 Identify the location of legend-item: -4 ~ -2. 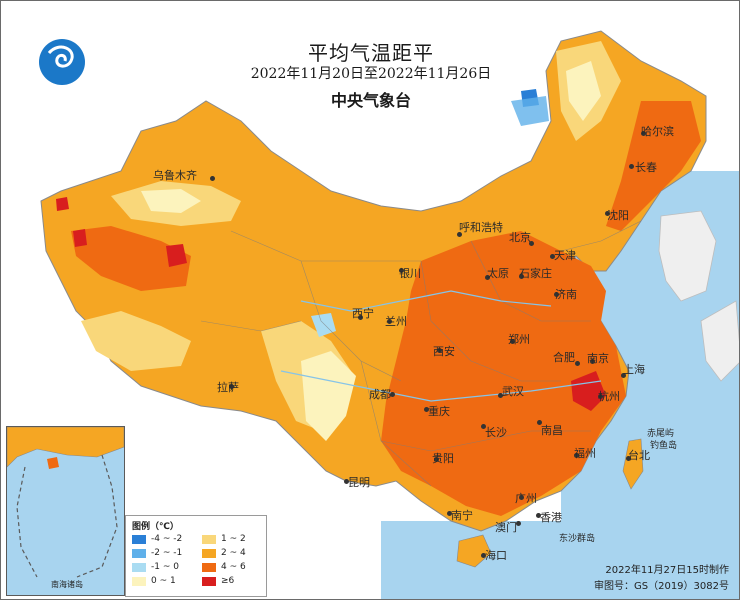
(157, 539).